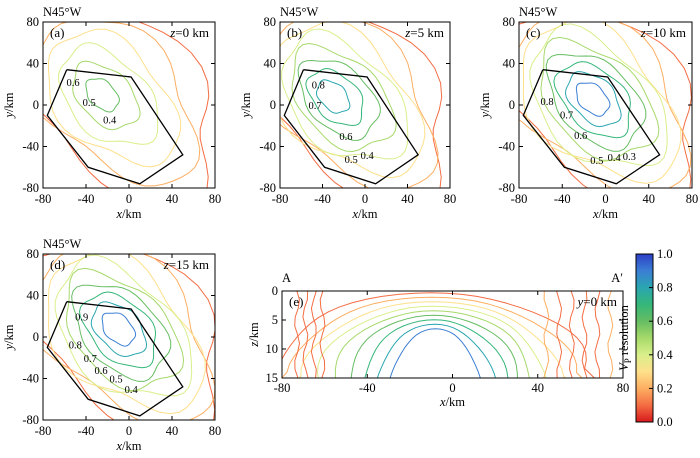  What do you see at coordinates (189, 264) in the screenshot?
I see `depth-value: =15 km` at bounding box center [189, 264].